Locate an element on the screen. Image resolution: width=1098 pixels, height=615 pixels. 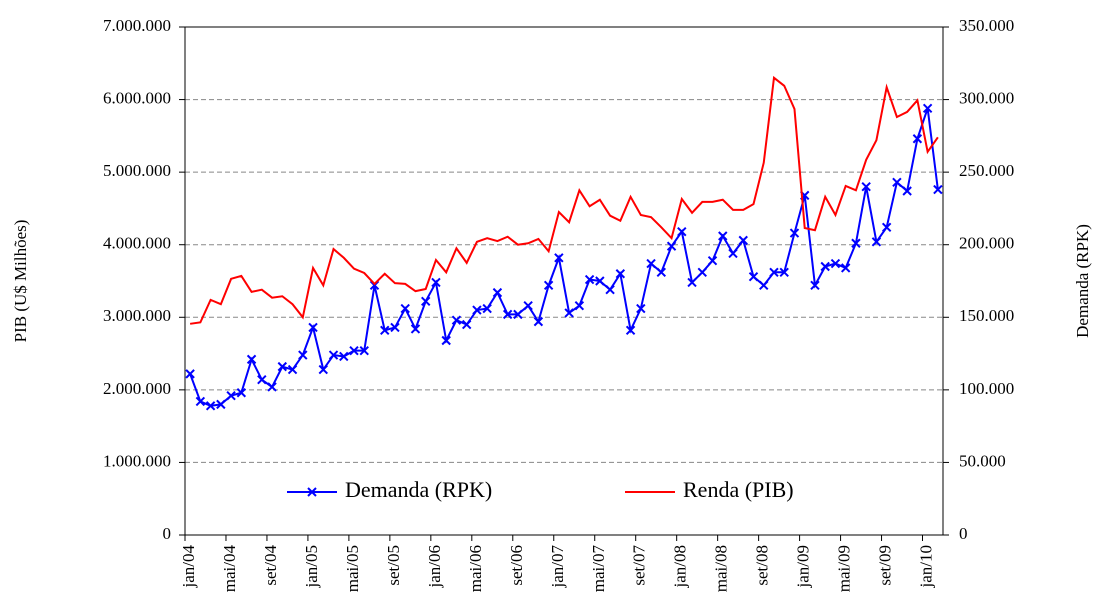
x-tick-label: mai/09 is located at coordinates (844, 568).